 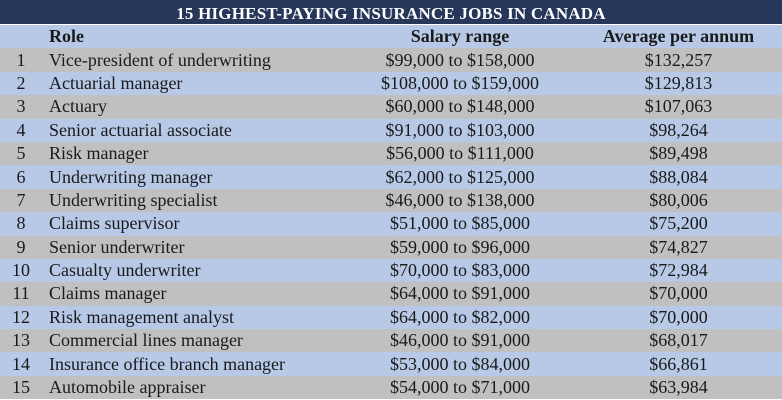 What do you see at coordinates (146, 340) in the screenshot?
I see `role-cell: Commercial lines manager` at bounding box center [146, 340].